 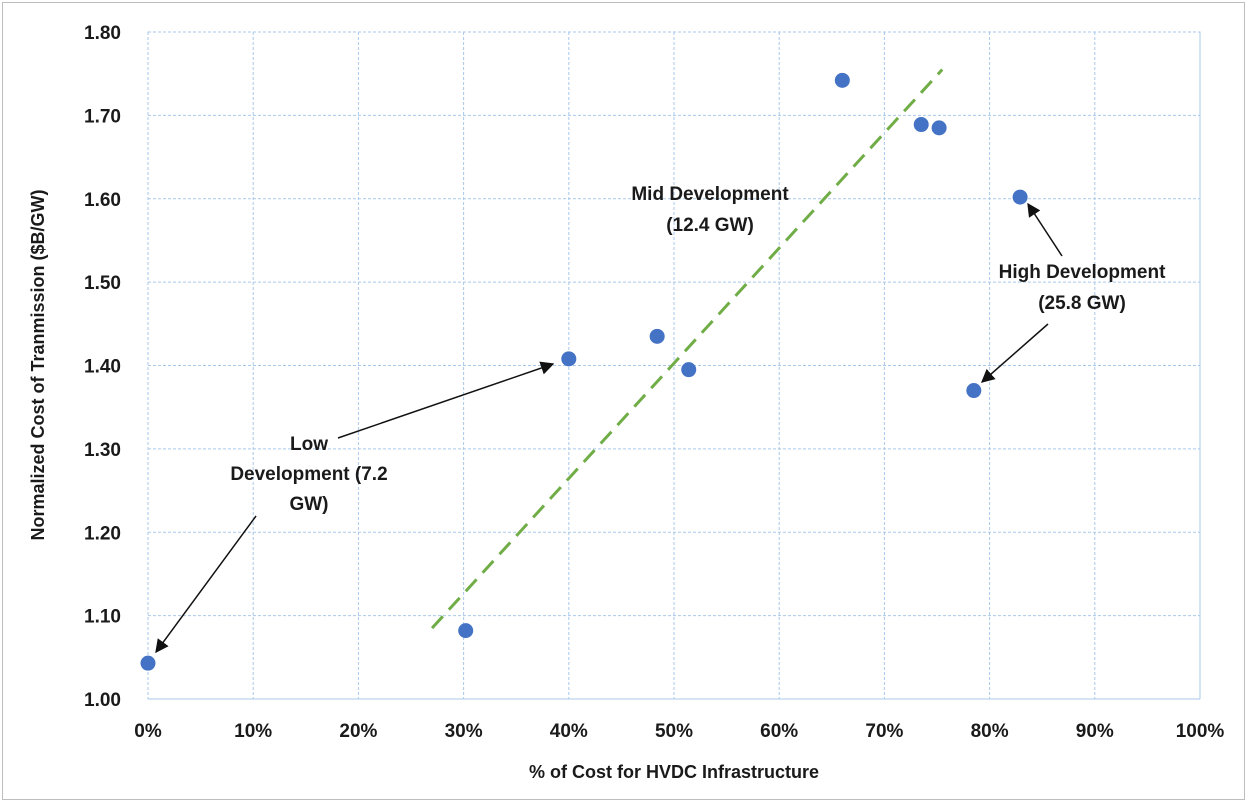 I want to click on y-tick-label: 1.40, so click(x=102, y=367).